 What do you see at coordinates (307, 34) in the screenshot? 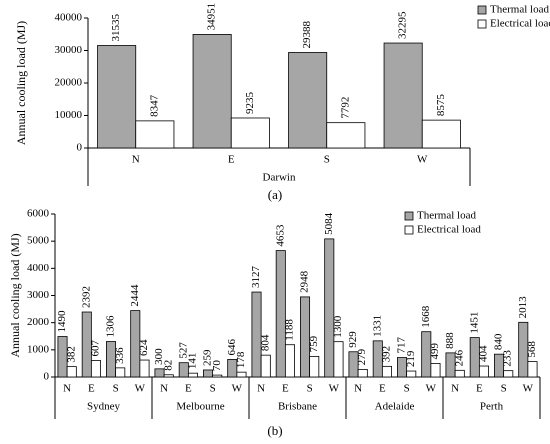
I see `value-label: 29388` at bounding box center [307, 34].